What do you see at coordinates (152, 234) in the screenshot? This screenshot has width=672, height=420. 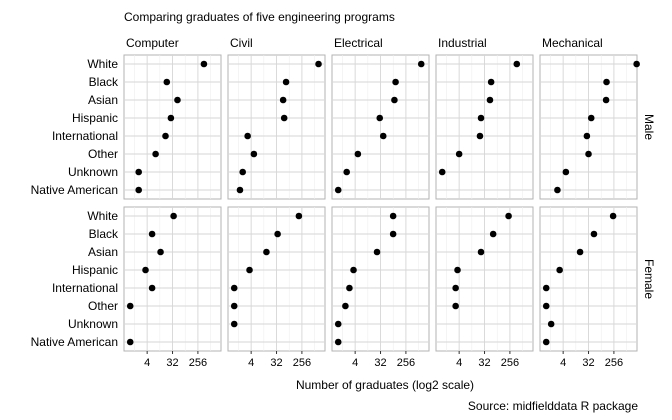 I see `point-female-computer-black` at bounding box center [152, 234].